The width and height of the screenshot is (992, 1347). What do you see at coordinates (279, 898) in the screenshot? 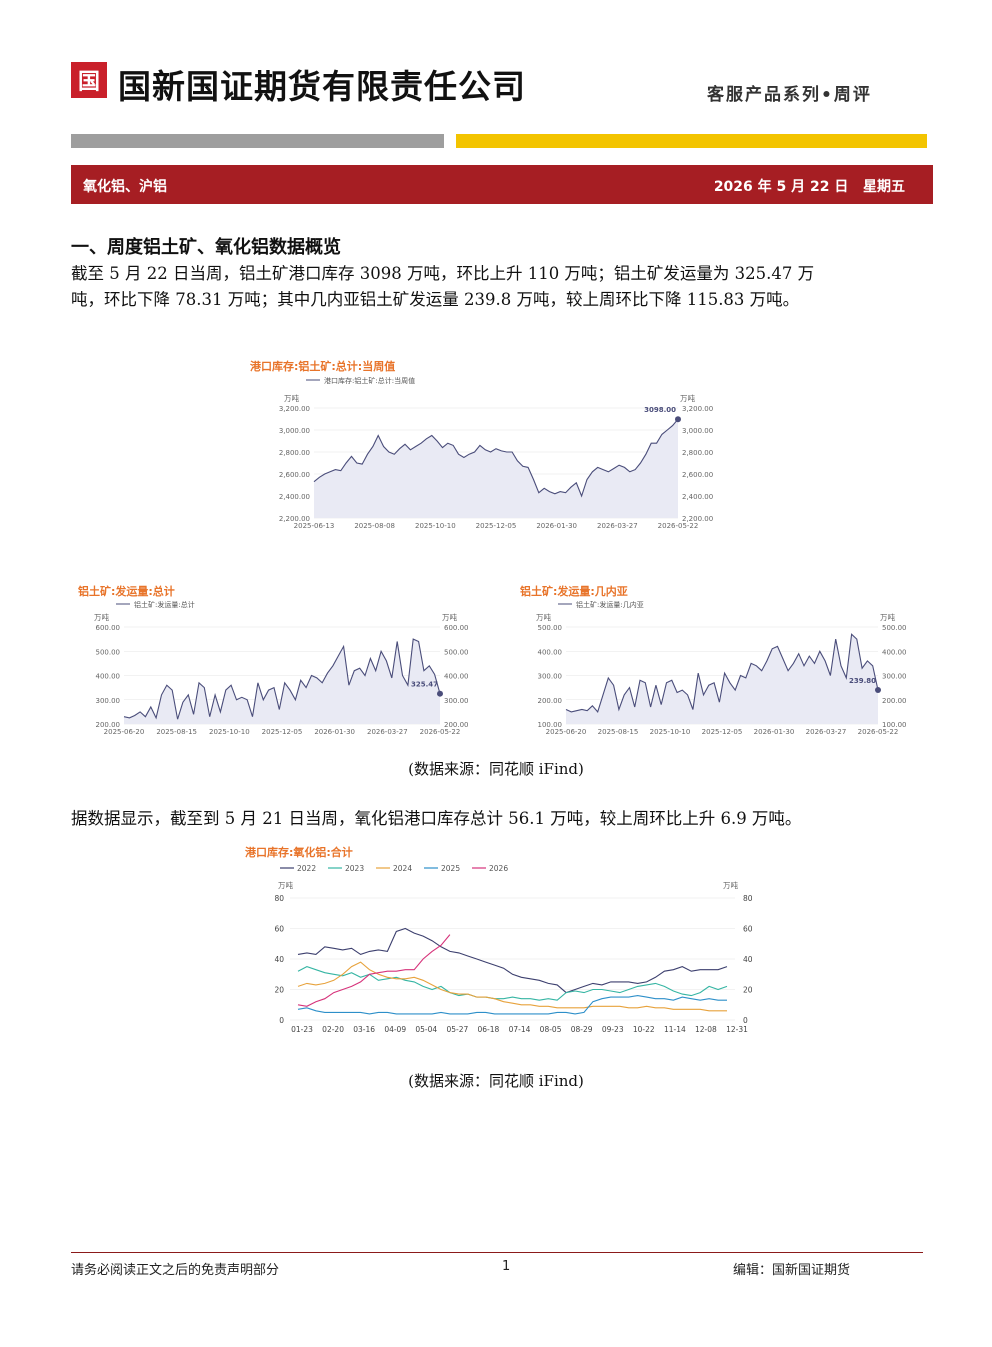
I see `c4-ytick-left: 80` at bounding box center [279, 898].